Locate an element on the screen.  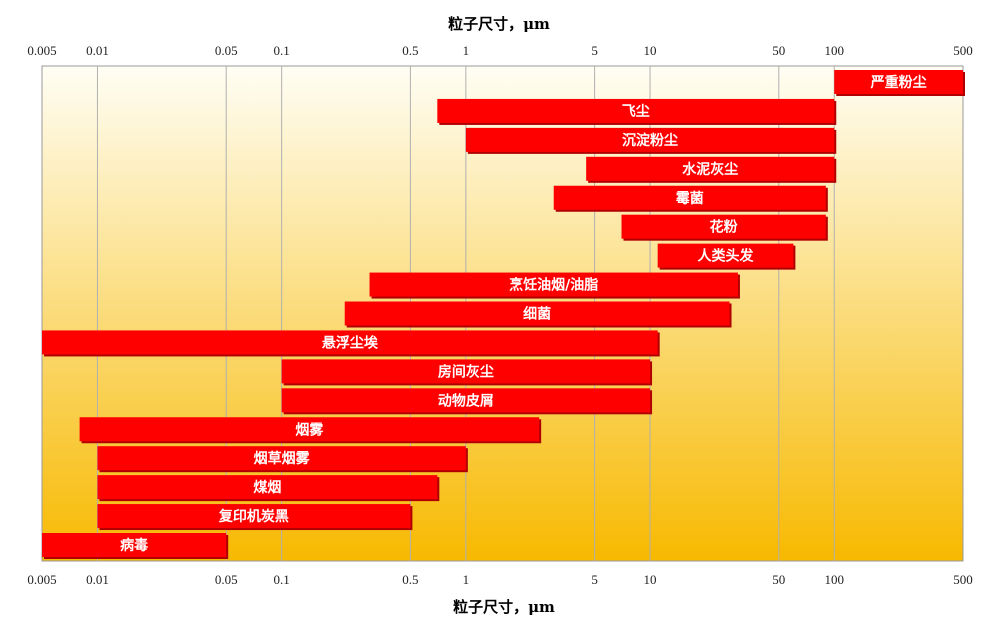
bar-label: 飞尘 is located at coordinates (636, 112).